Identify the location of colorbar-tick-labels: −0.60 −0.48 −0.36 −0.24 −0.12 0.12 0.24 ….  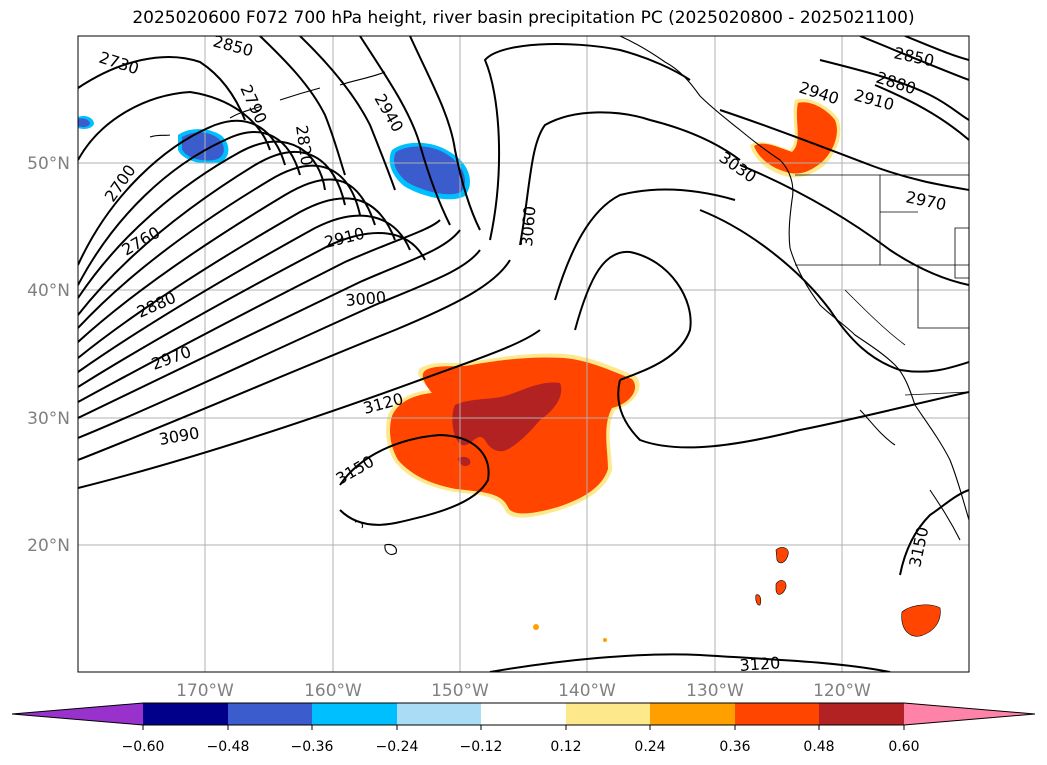
(521, 747).